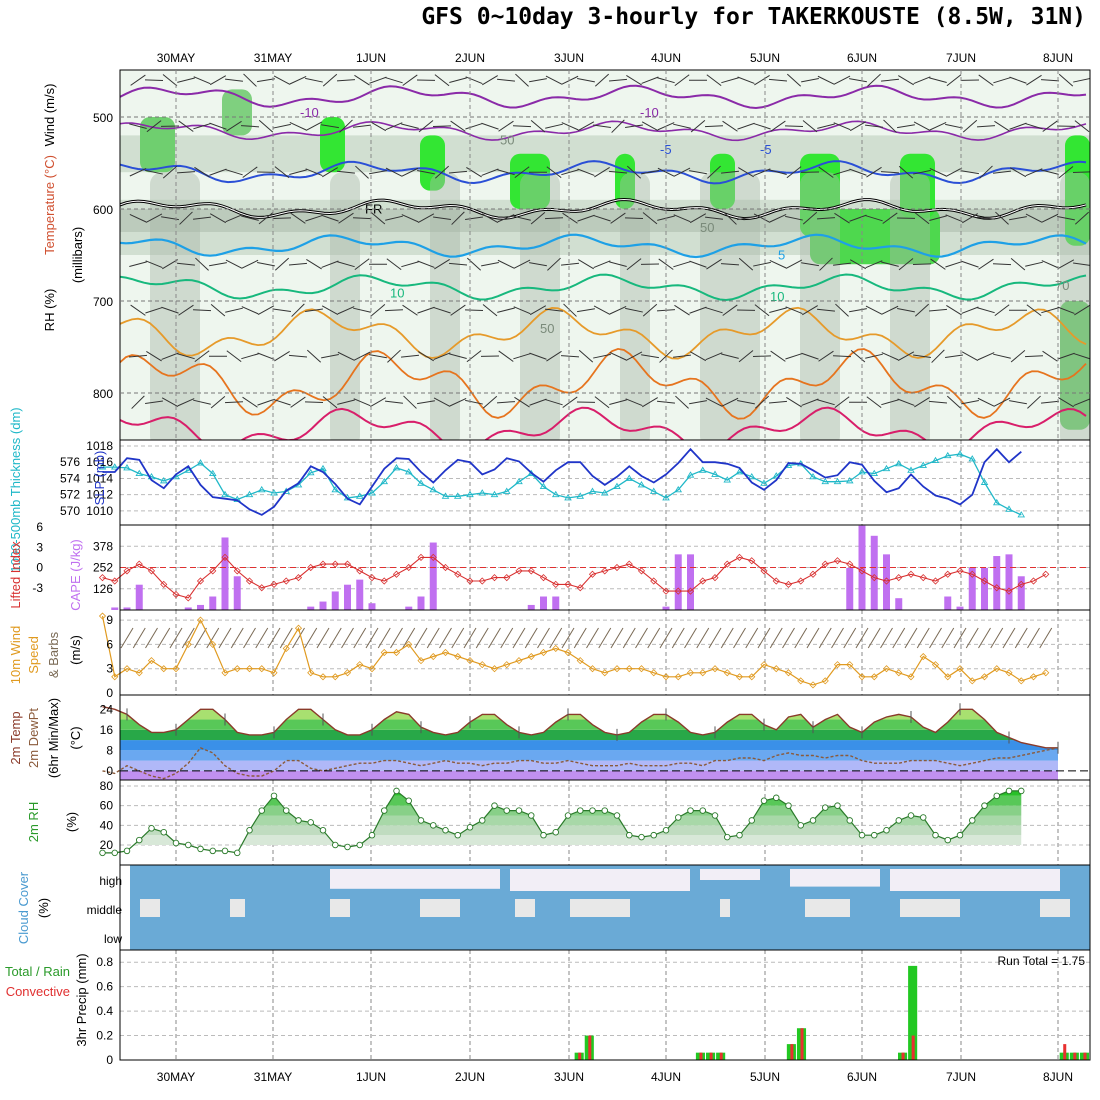  Describe the element at coordinates (75, 575) in the screenshot. I see `label-cape: CAPE (J/kg)` at that location.